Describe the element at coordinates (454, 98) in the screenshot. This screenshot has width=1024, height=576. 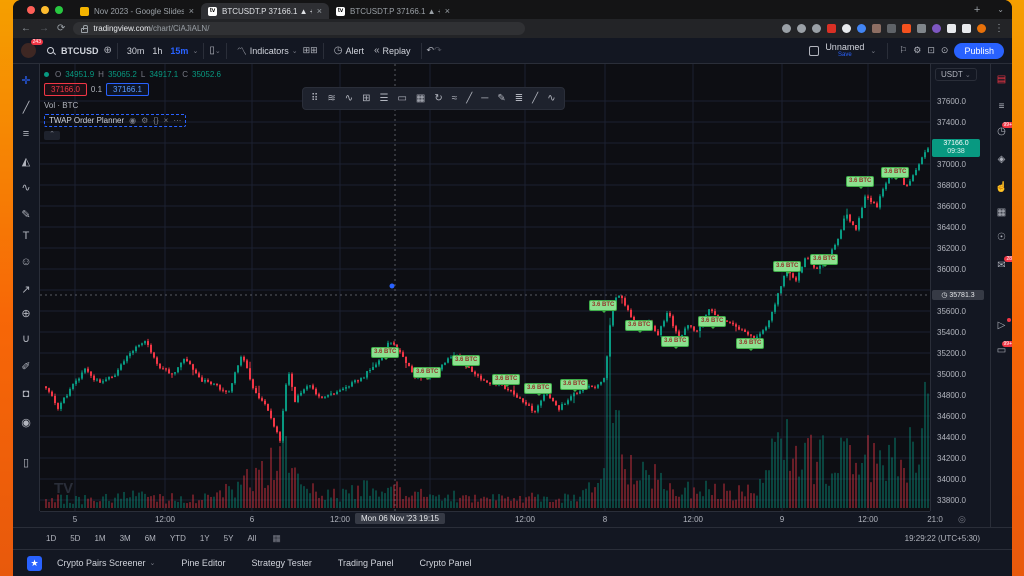
I see `squiggle-icon: ≈` at that location.